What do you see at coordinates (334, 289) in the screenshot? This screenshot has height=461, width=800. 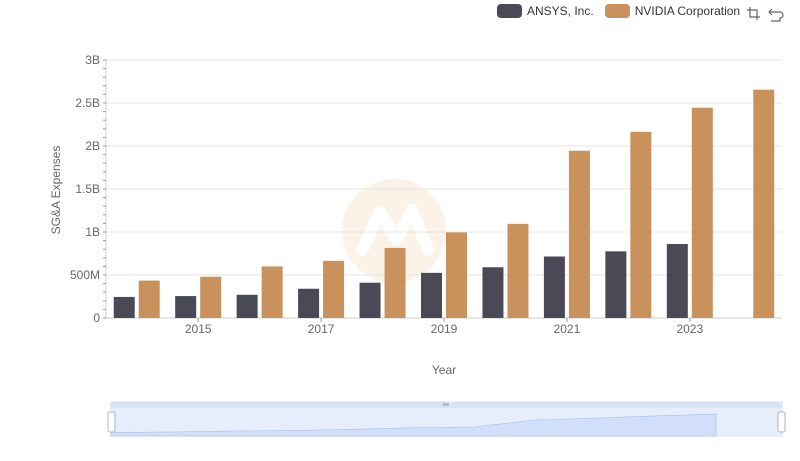 I see `bar-nvidia-corporation-2017` at bounding box center [334, 289].